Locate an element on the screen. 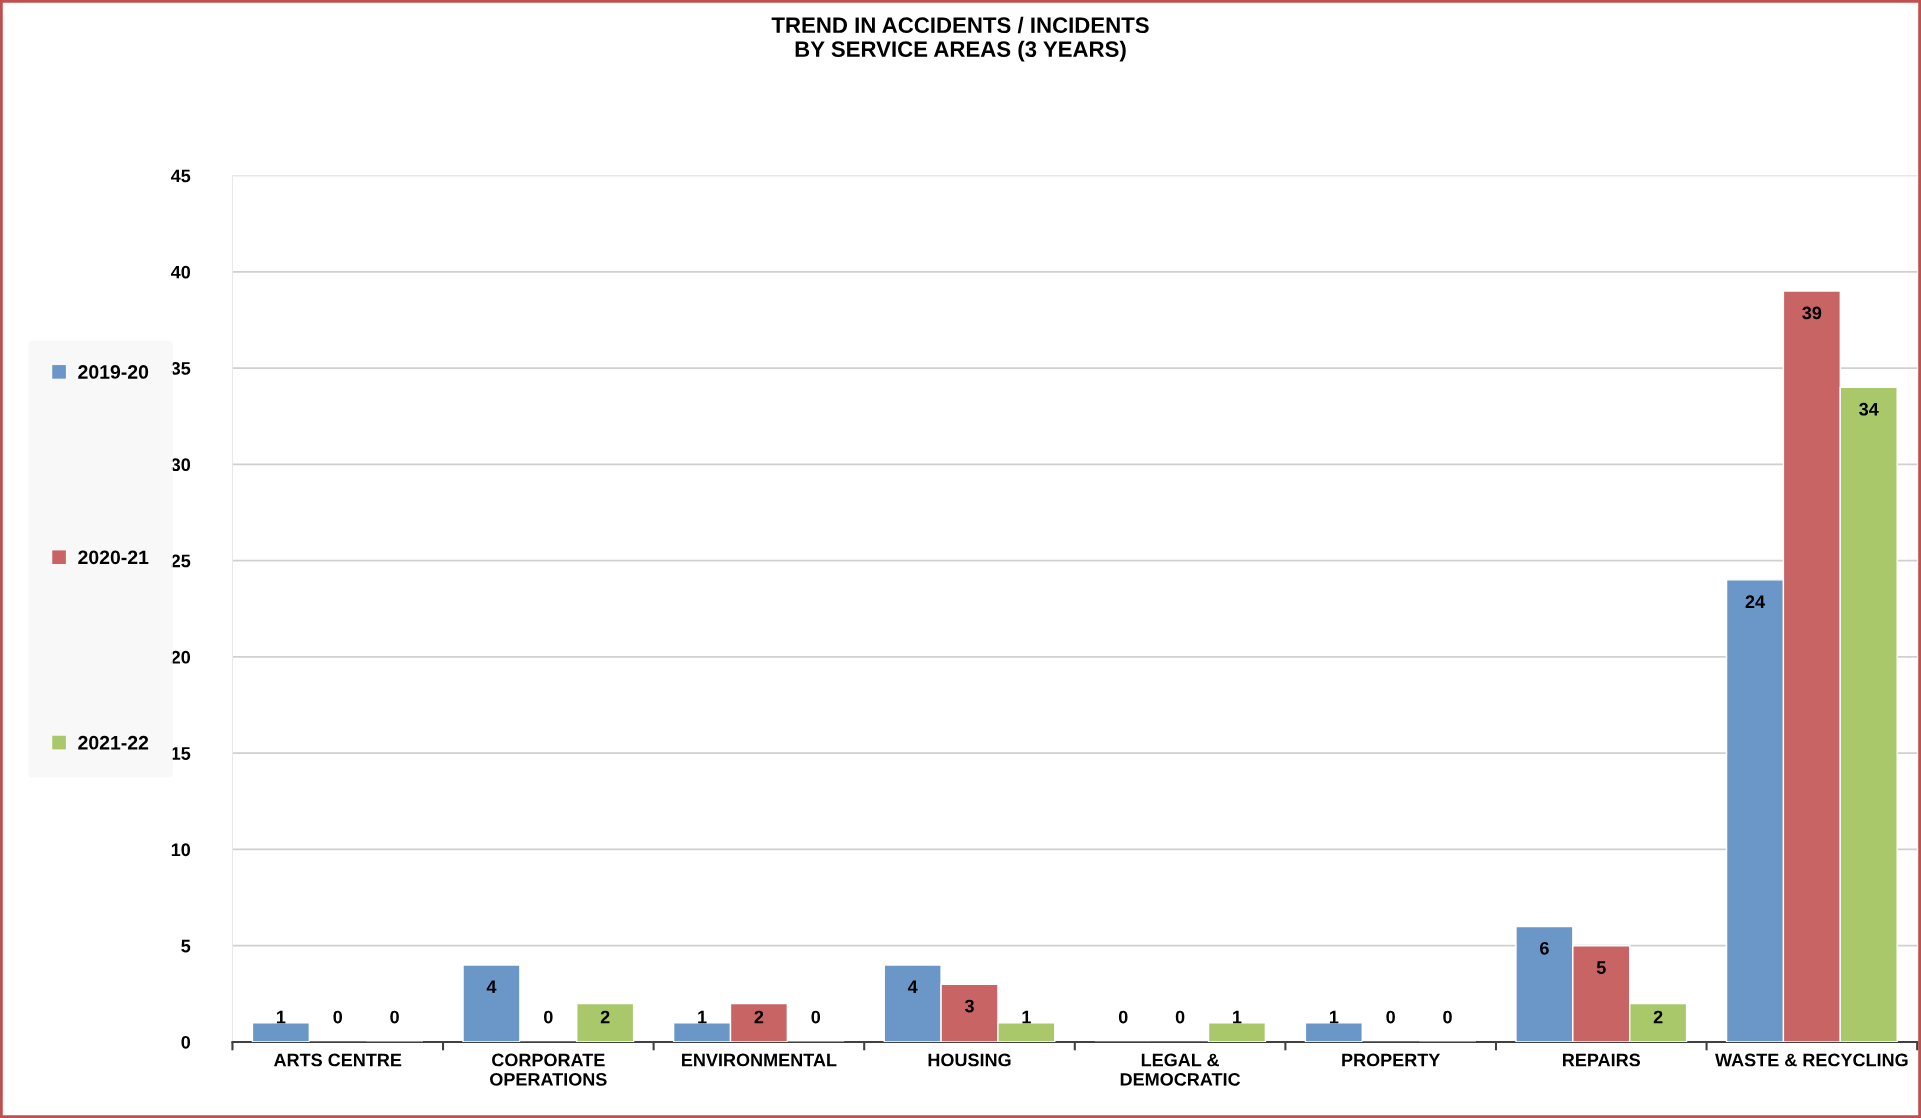  x-tick-label: ENVIRONMENTAL is located at coordinates (759, 1060).